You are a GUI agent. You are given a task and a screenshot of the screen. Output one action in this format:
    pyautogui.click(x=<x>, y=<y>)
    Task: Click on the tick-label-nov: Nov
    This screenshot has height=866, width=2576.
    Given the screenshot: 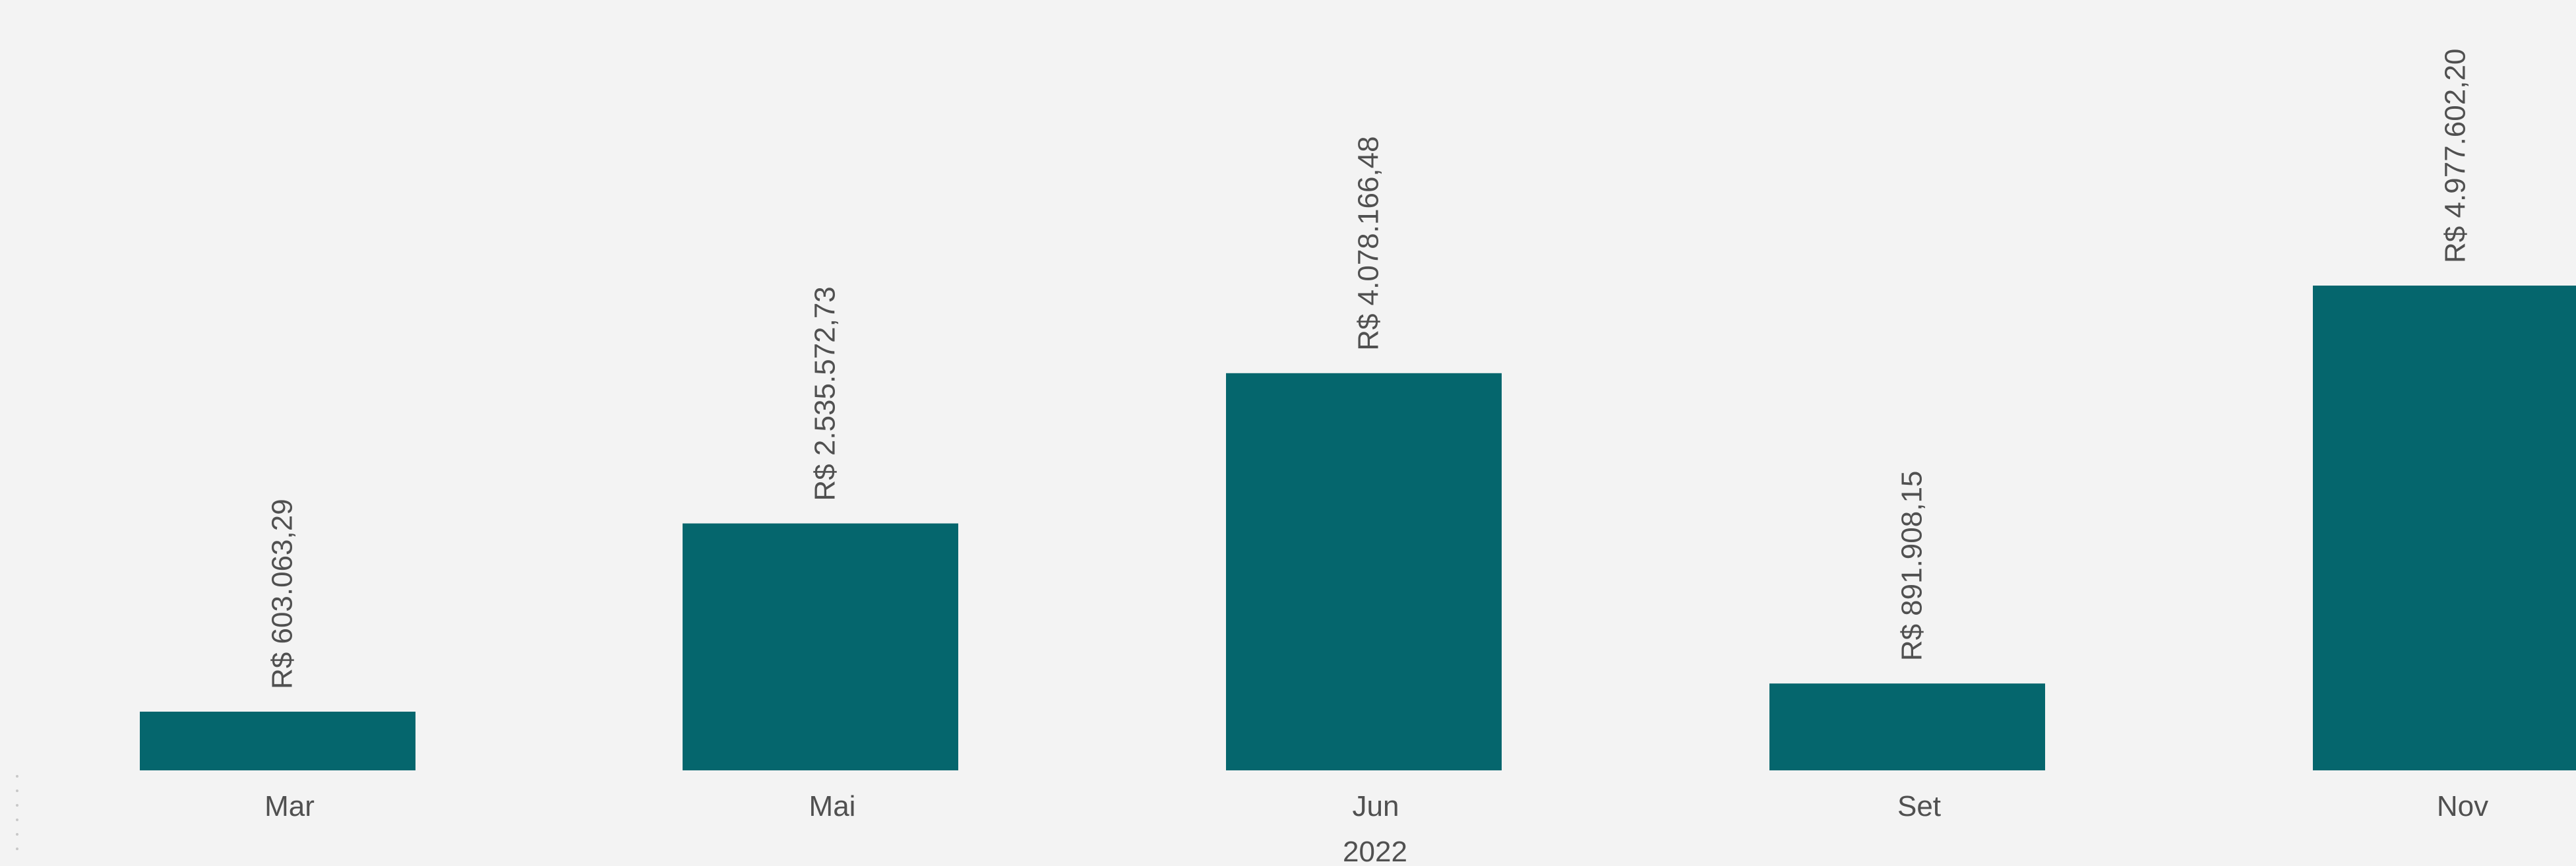 What is the action you would take?
    pyautogui.click(x=2462, y=806)
    